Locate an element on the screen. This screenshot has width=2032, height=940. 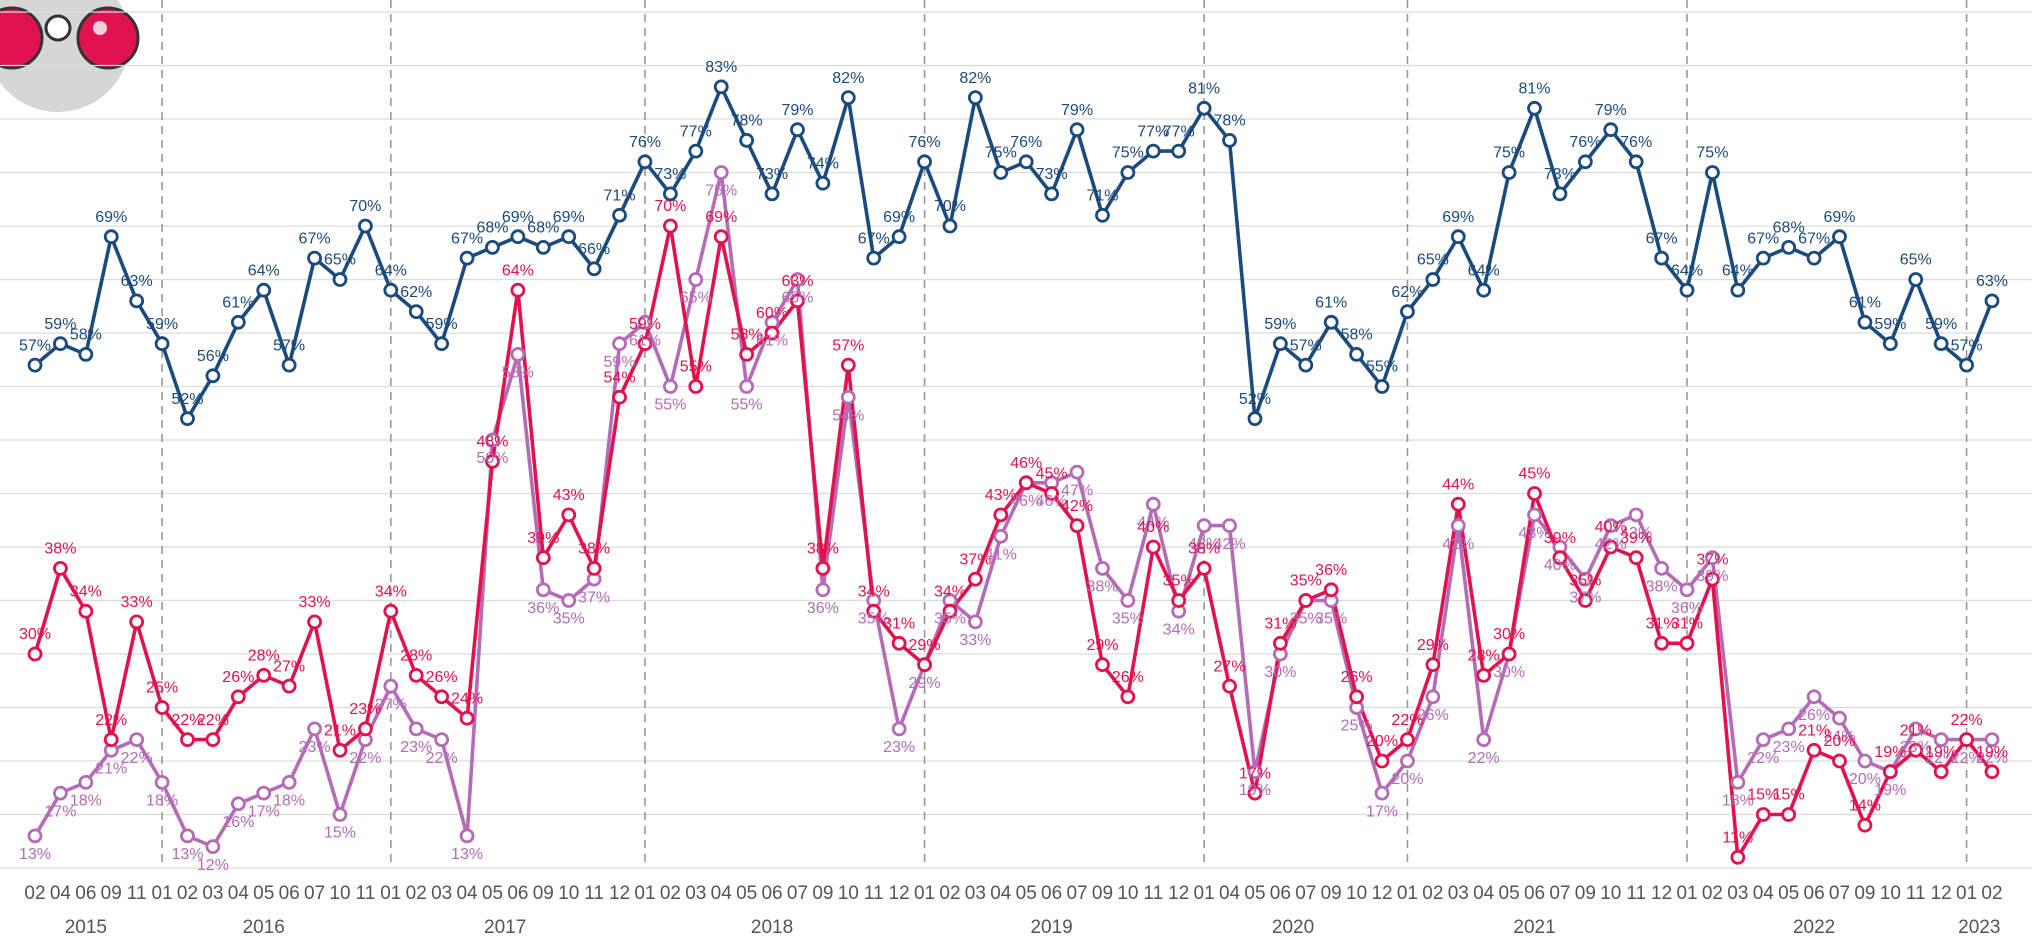
year-label: 2017 is located at coordinates (505, 927).